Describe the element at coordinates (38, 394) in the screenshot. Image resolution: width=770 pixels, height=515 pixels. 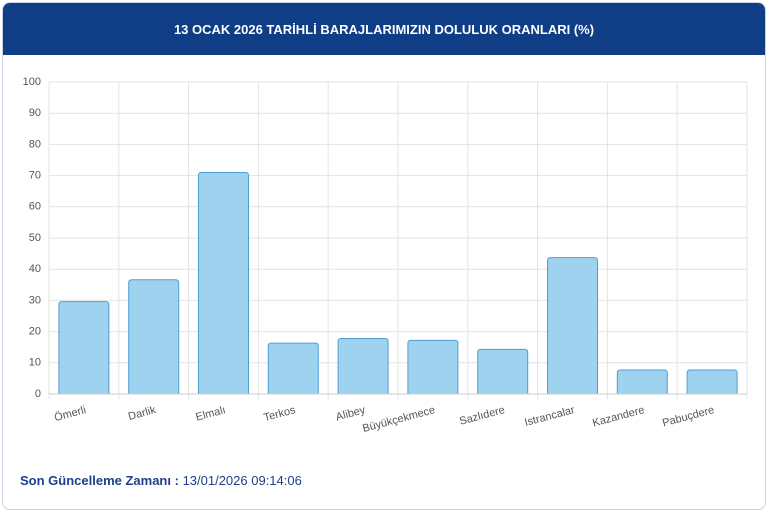
I see `y-tick-label: 0` at that location.